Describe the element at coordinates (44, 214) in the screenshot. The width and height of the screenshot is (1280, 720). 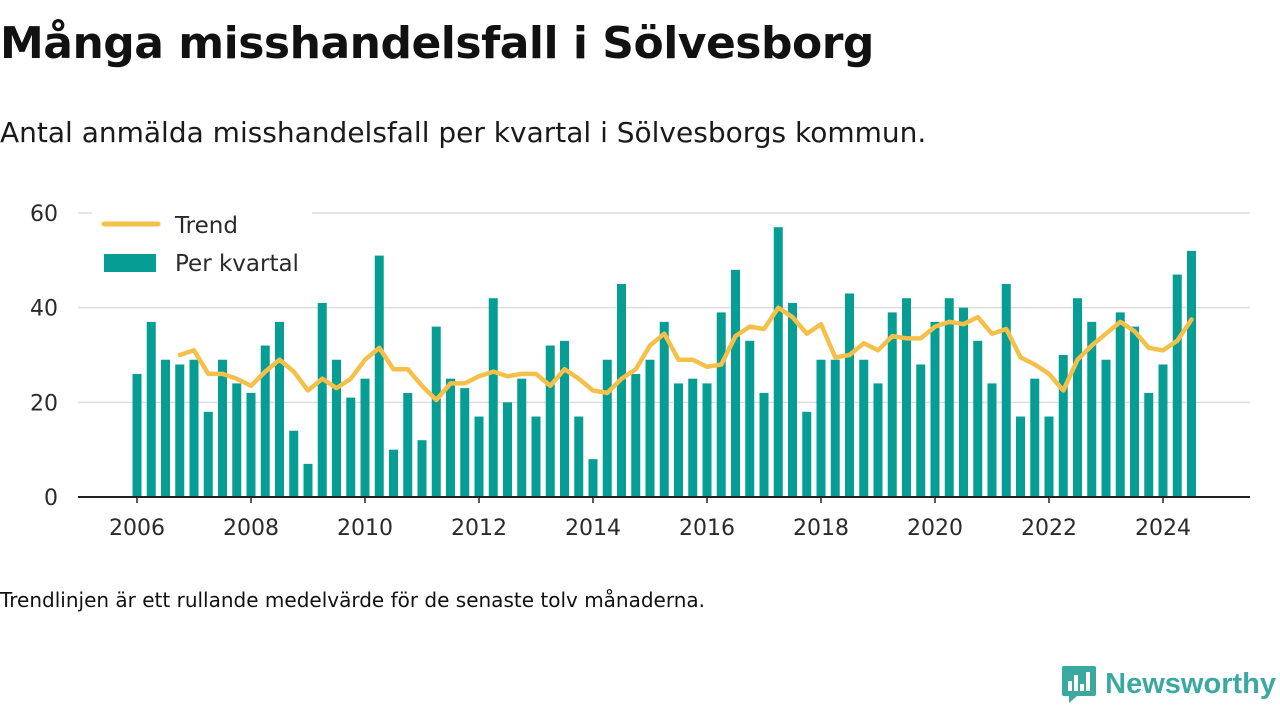
I see `y-tick-label: 60` at that location.